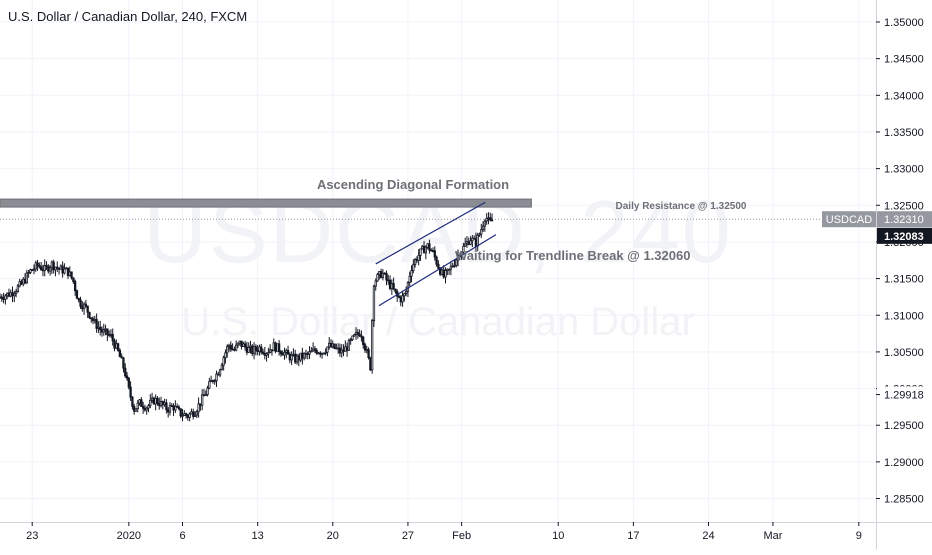  What do you see at coordinates (408, 536) in the screenshot?
I see `x-tick-label: 27` at bounding box center [408, 536].